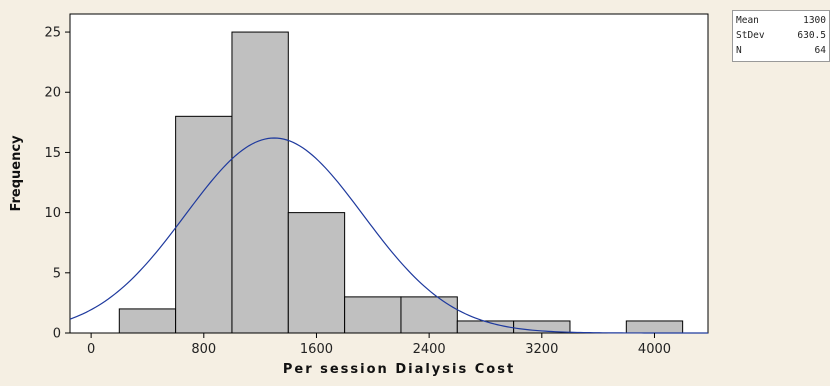 The image size is (830, 386). Describe the element at coordinates (203, 349) in the screenshot. I see `x-tick-label: 800` at that location.